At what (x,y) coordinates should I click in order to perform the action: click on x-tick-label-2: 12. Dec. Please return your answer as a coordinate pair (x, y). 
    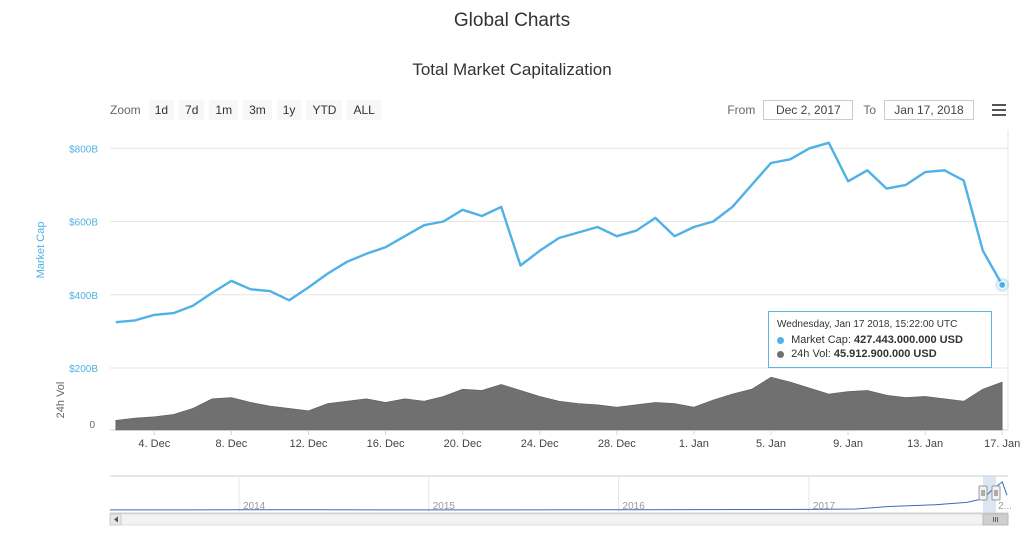
    Looking at the image, I should click on (309, 444).